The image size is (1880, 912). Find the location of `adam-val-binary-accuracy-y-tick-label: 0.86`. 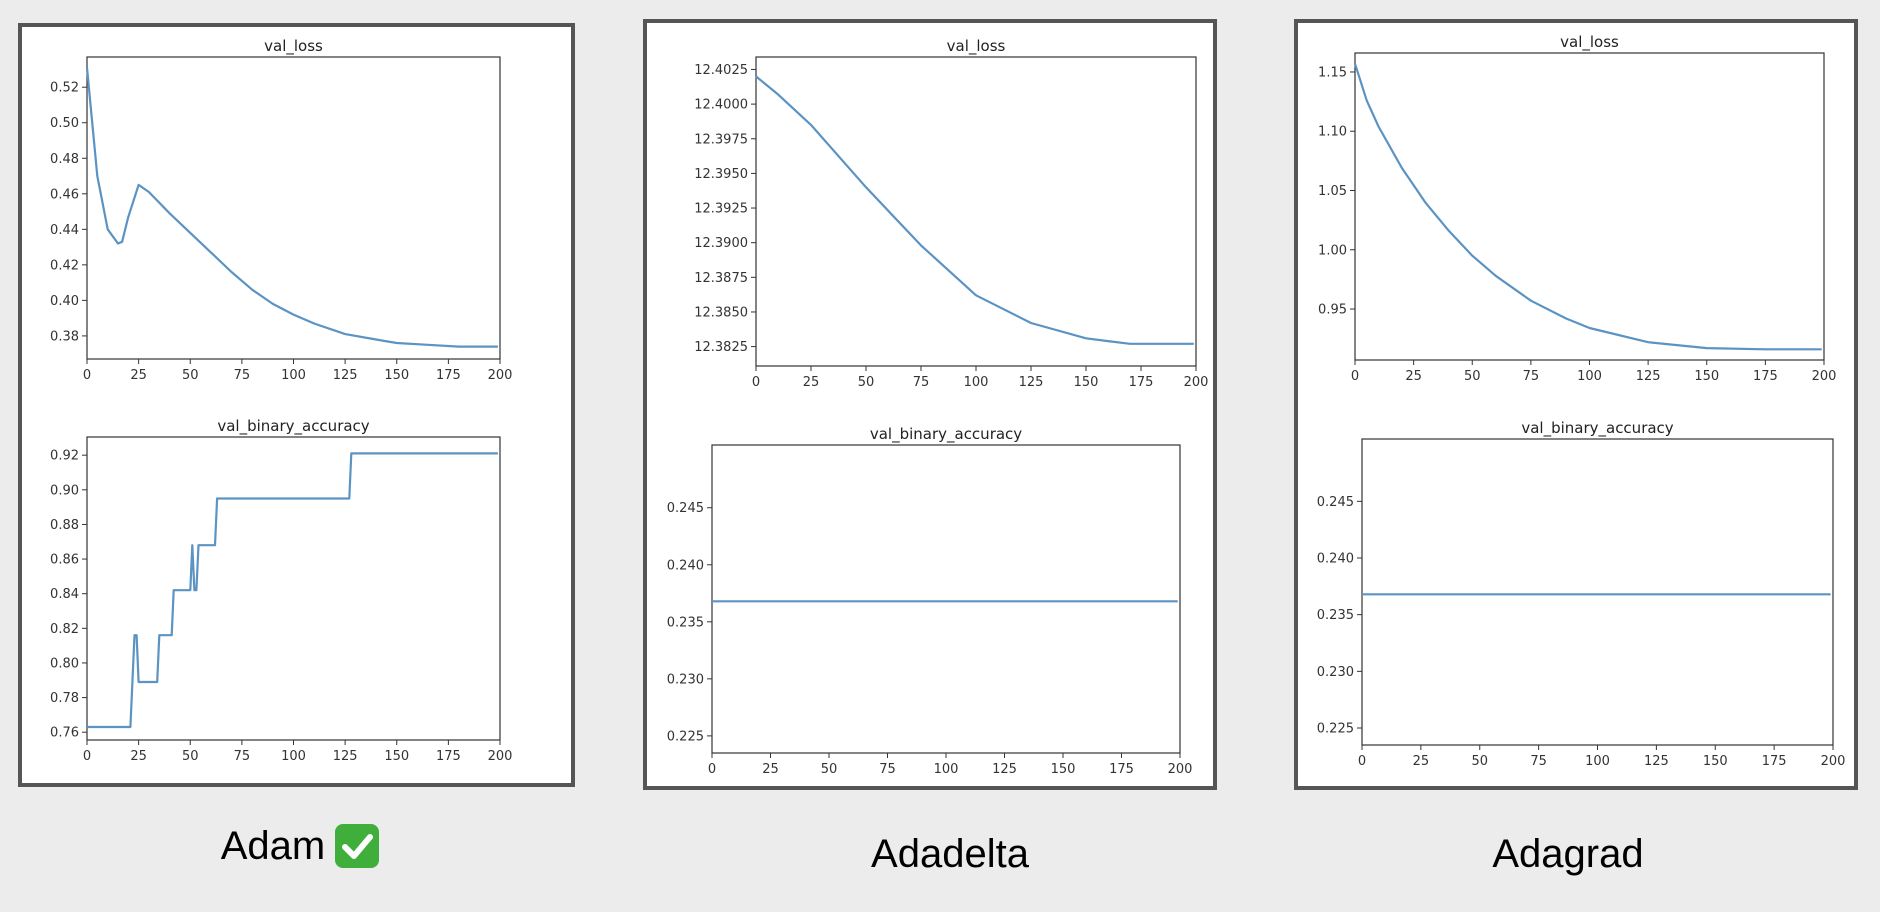

adam-val-binary-accuracy-y-tick-label: 0.86 is located at coordinates (64, 560).